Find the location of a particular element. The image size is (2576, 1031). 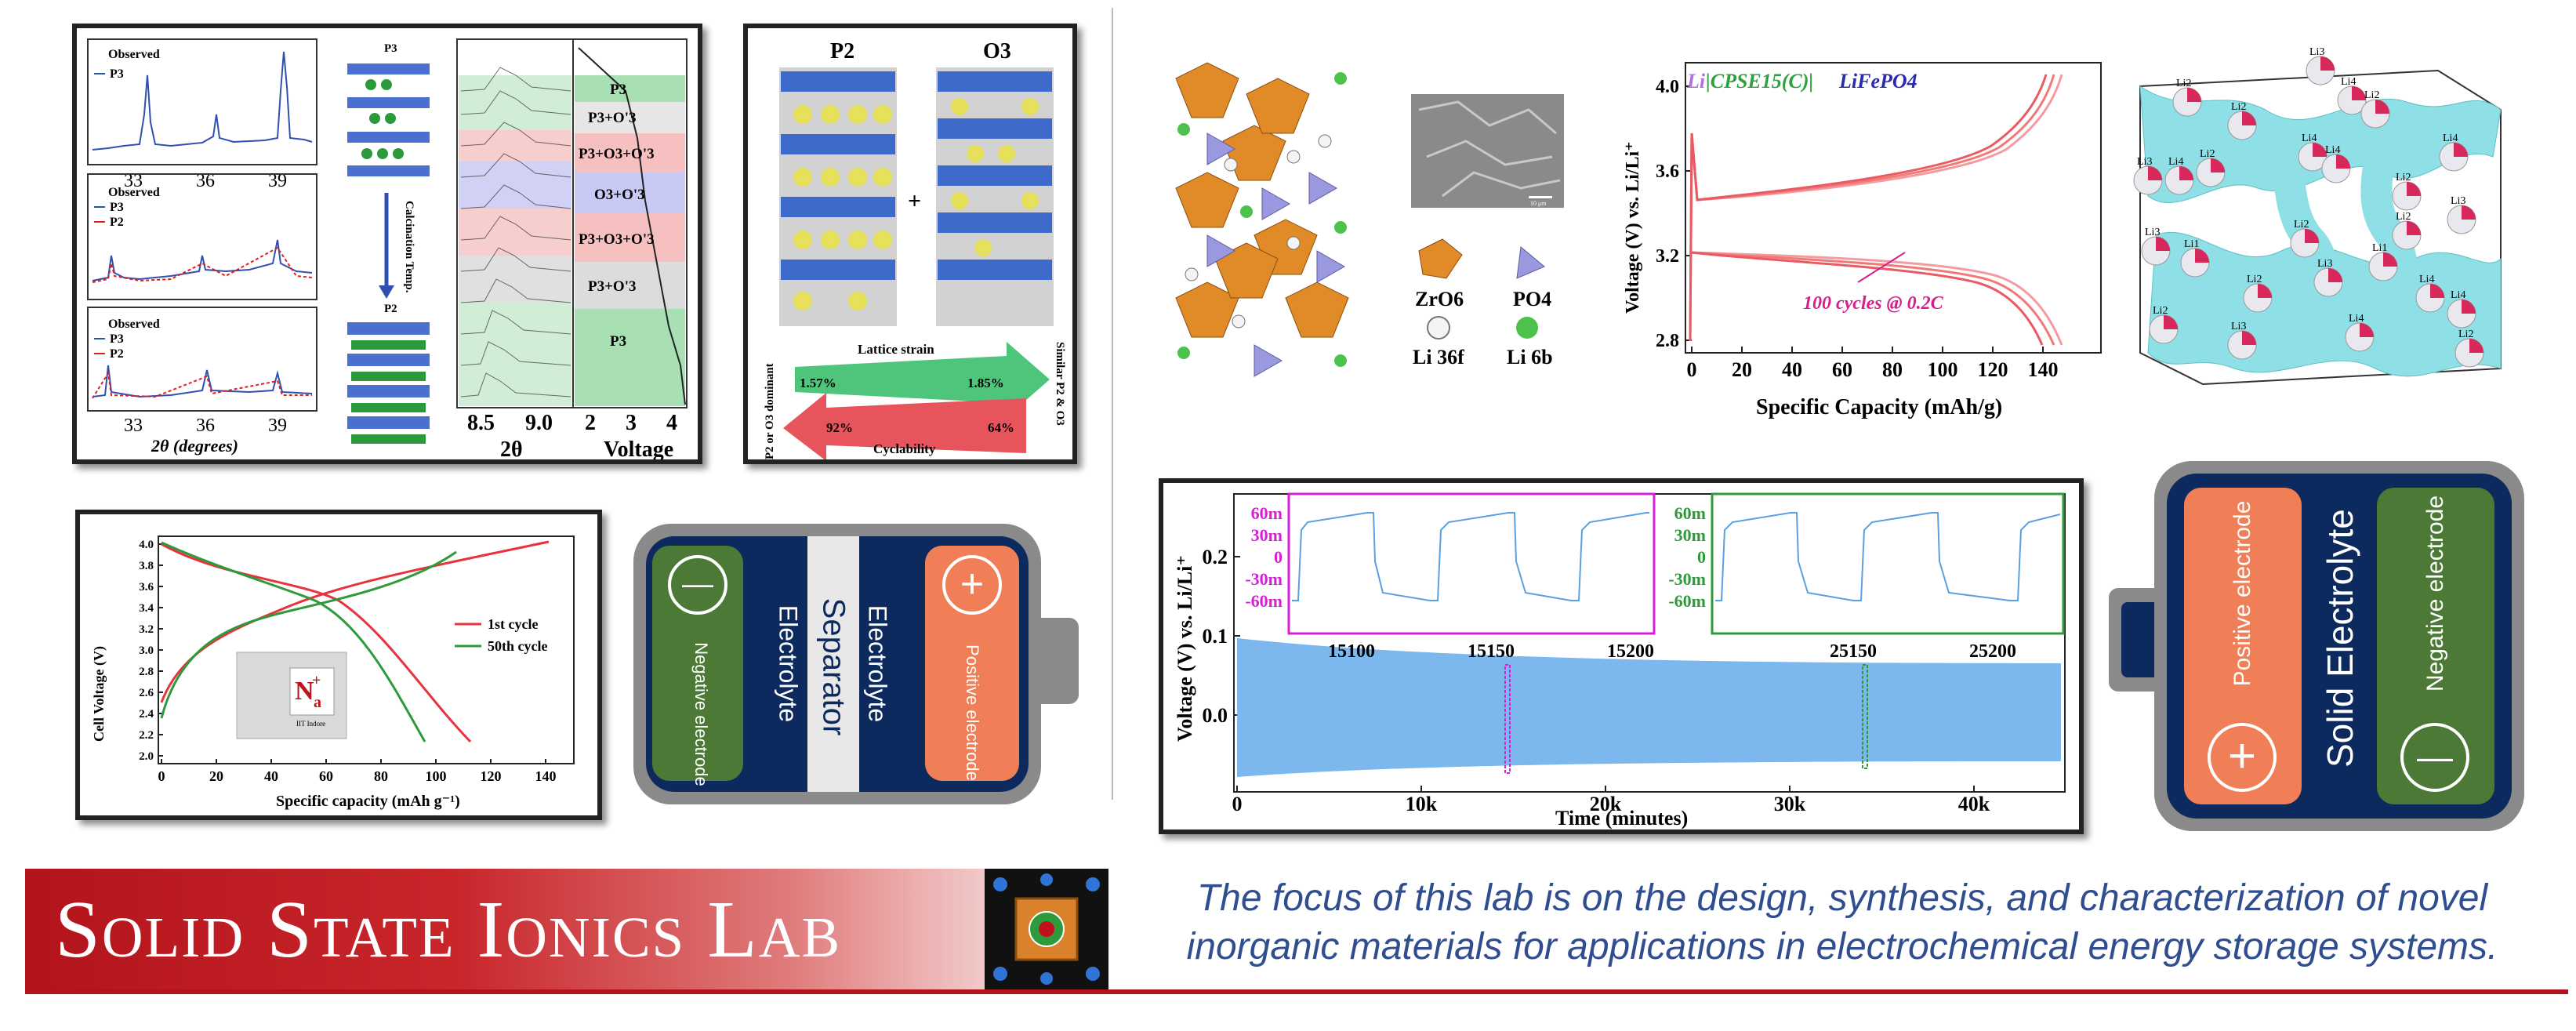

lfp-xticks: 0 20 40 60 80 100 120 140 is located at coordinates (1873, 364).